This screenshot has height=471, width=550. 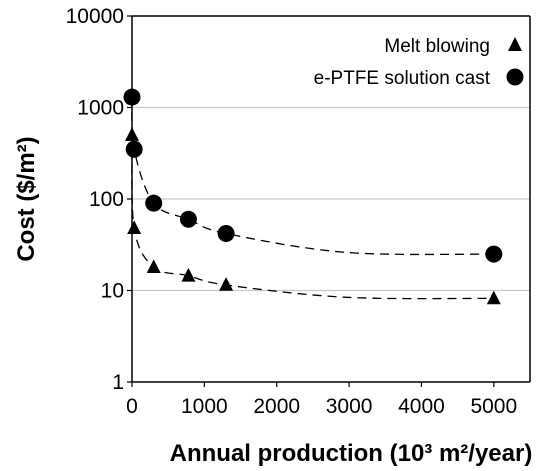 What do you see at coordinates (112, 291) in the screenshot?
I see `y-tick-label-10: 10` at bounding box center [112, 291].